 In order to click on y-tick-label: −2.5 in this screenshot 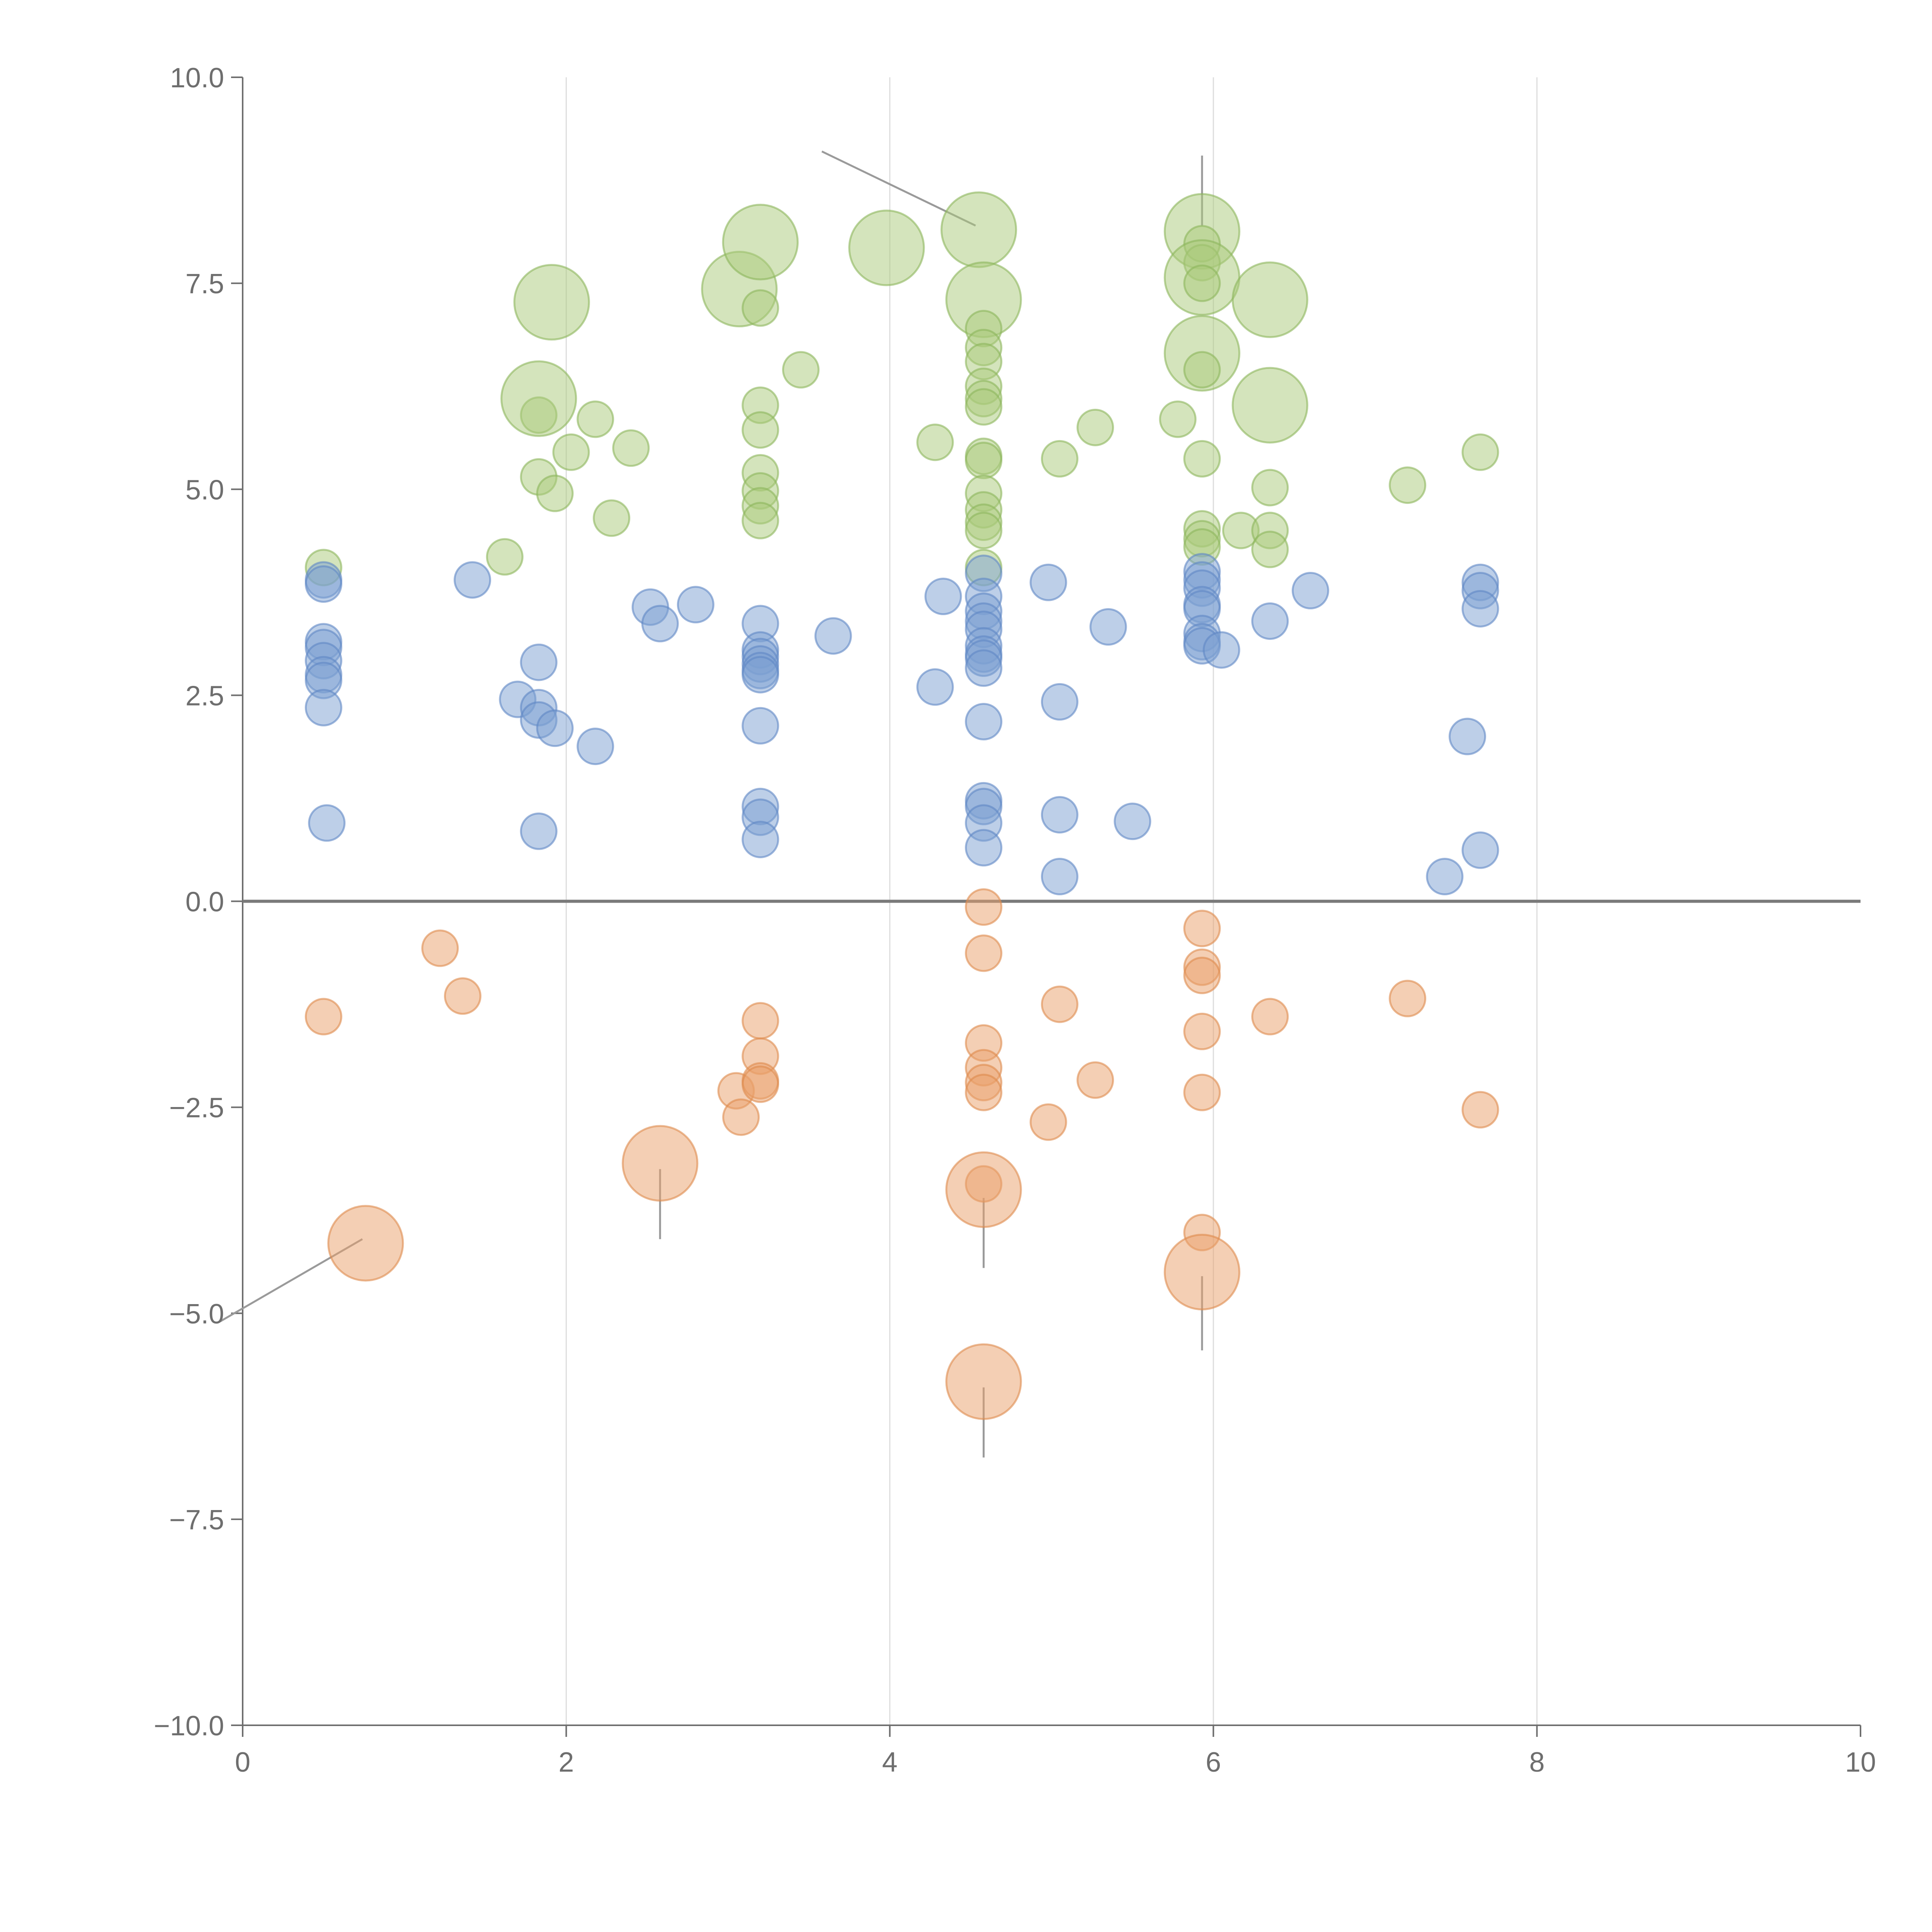, I will do `click(197, 1108)`.